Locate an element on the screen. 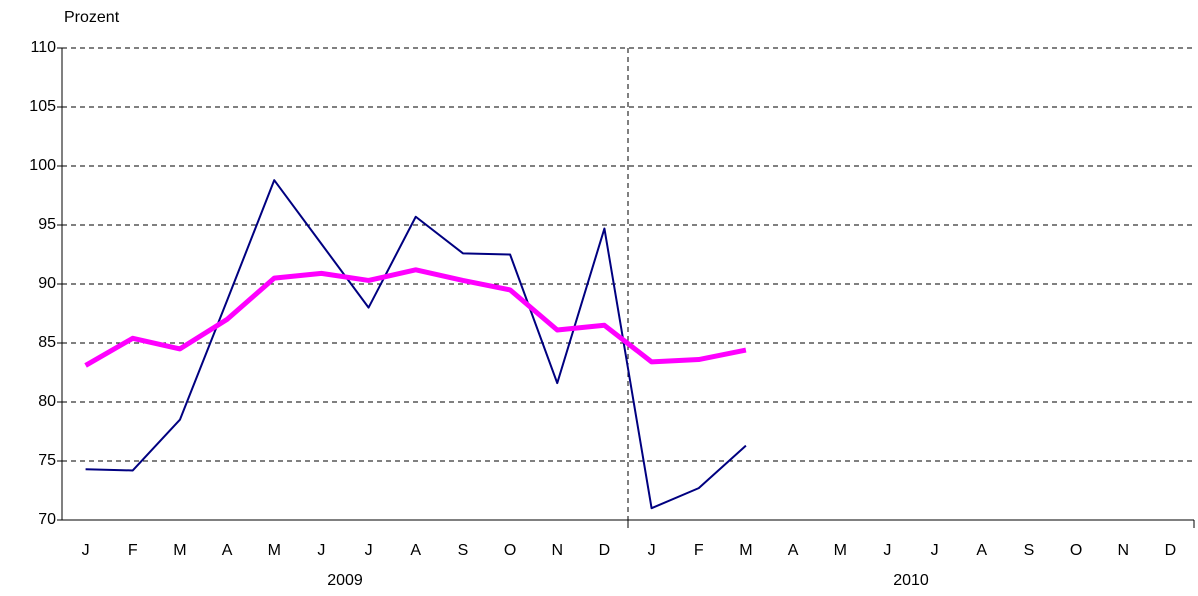  y-tick-label: 90 is located at coordinates (47, 283).